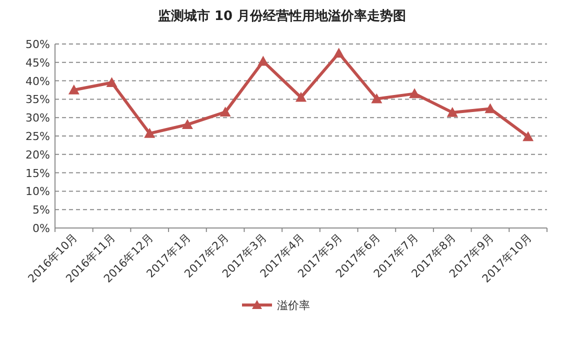 The width and height of the screenshot is (564, 349). I want to click on y-tick-label: 20%, so click(38, 155).